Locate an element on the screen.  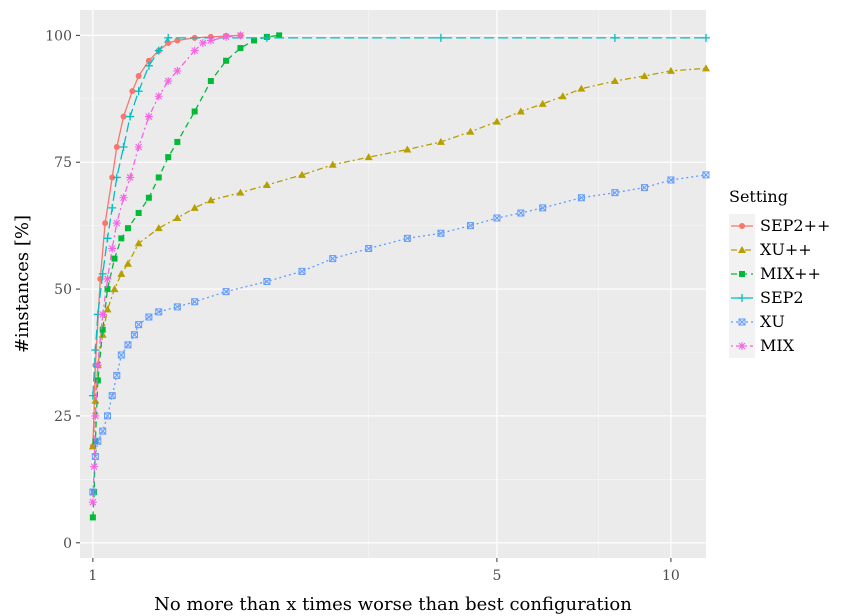
legend-label: MIX++ is located at coordinates (790, 273).